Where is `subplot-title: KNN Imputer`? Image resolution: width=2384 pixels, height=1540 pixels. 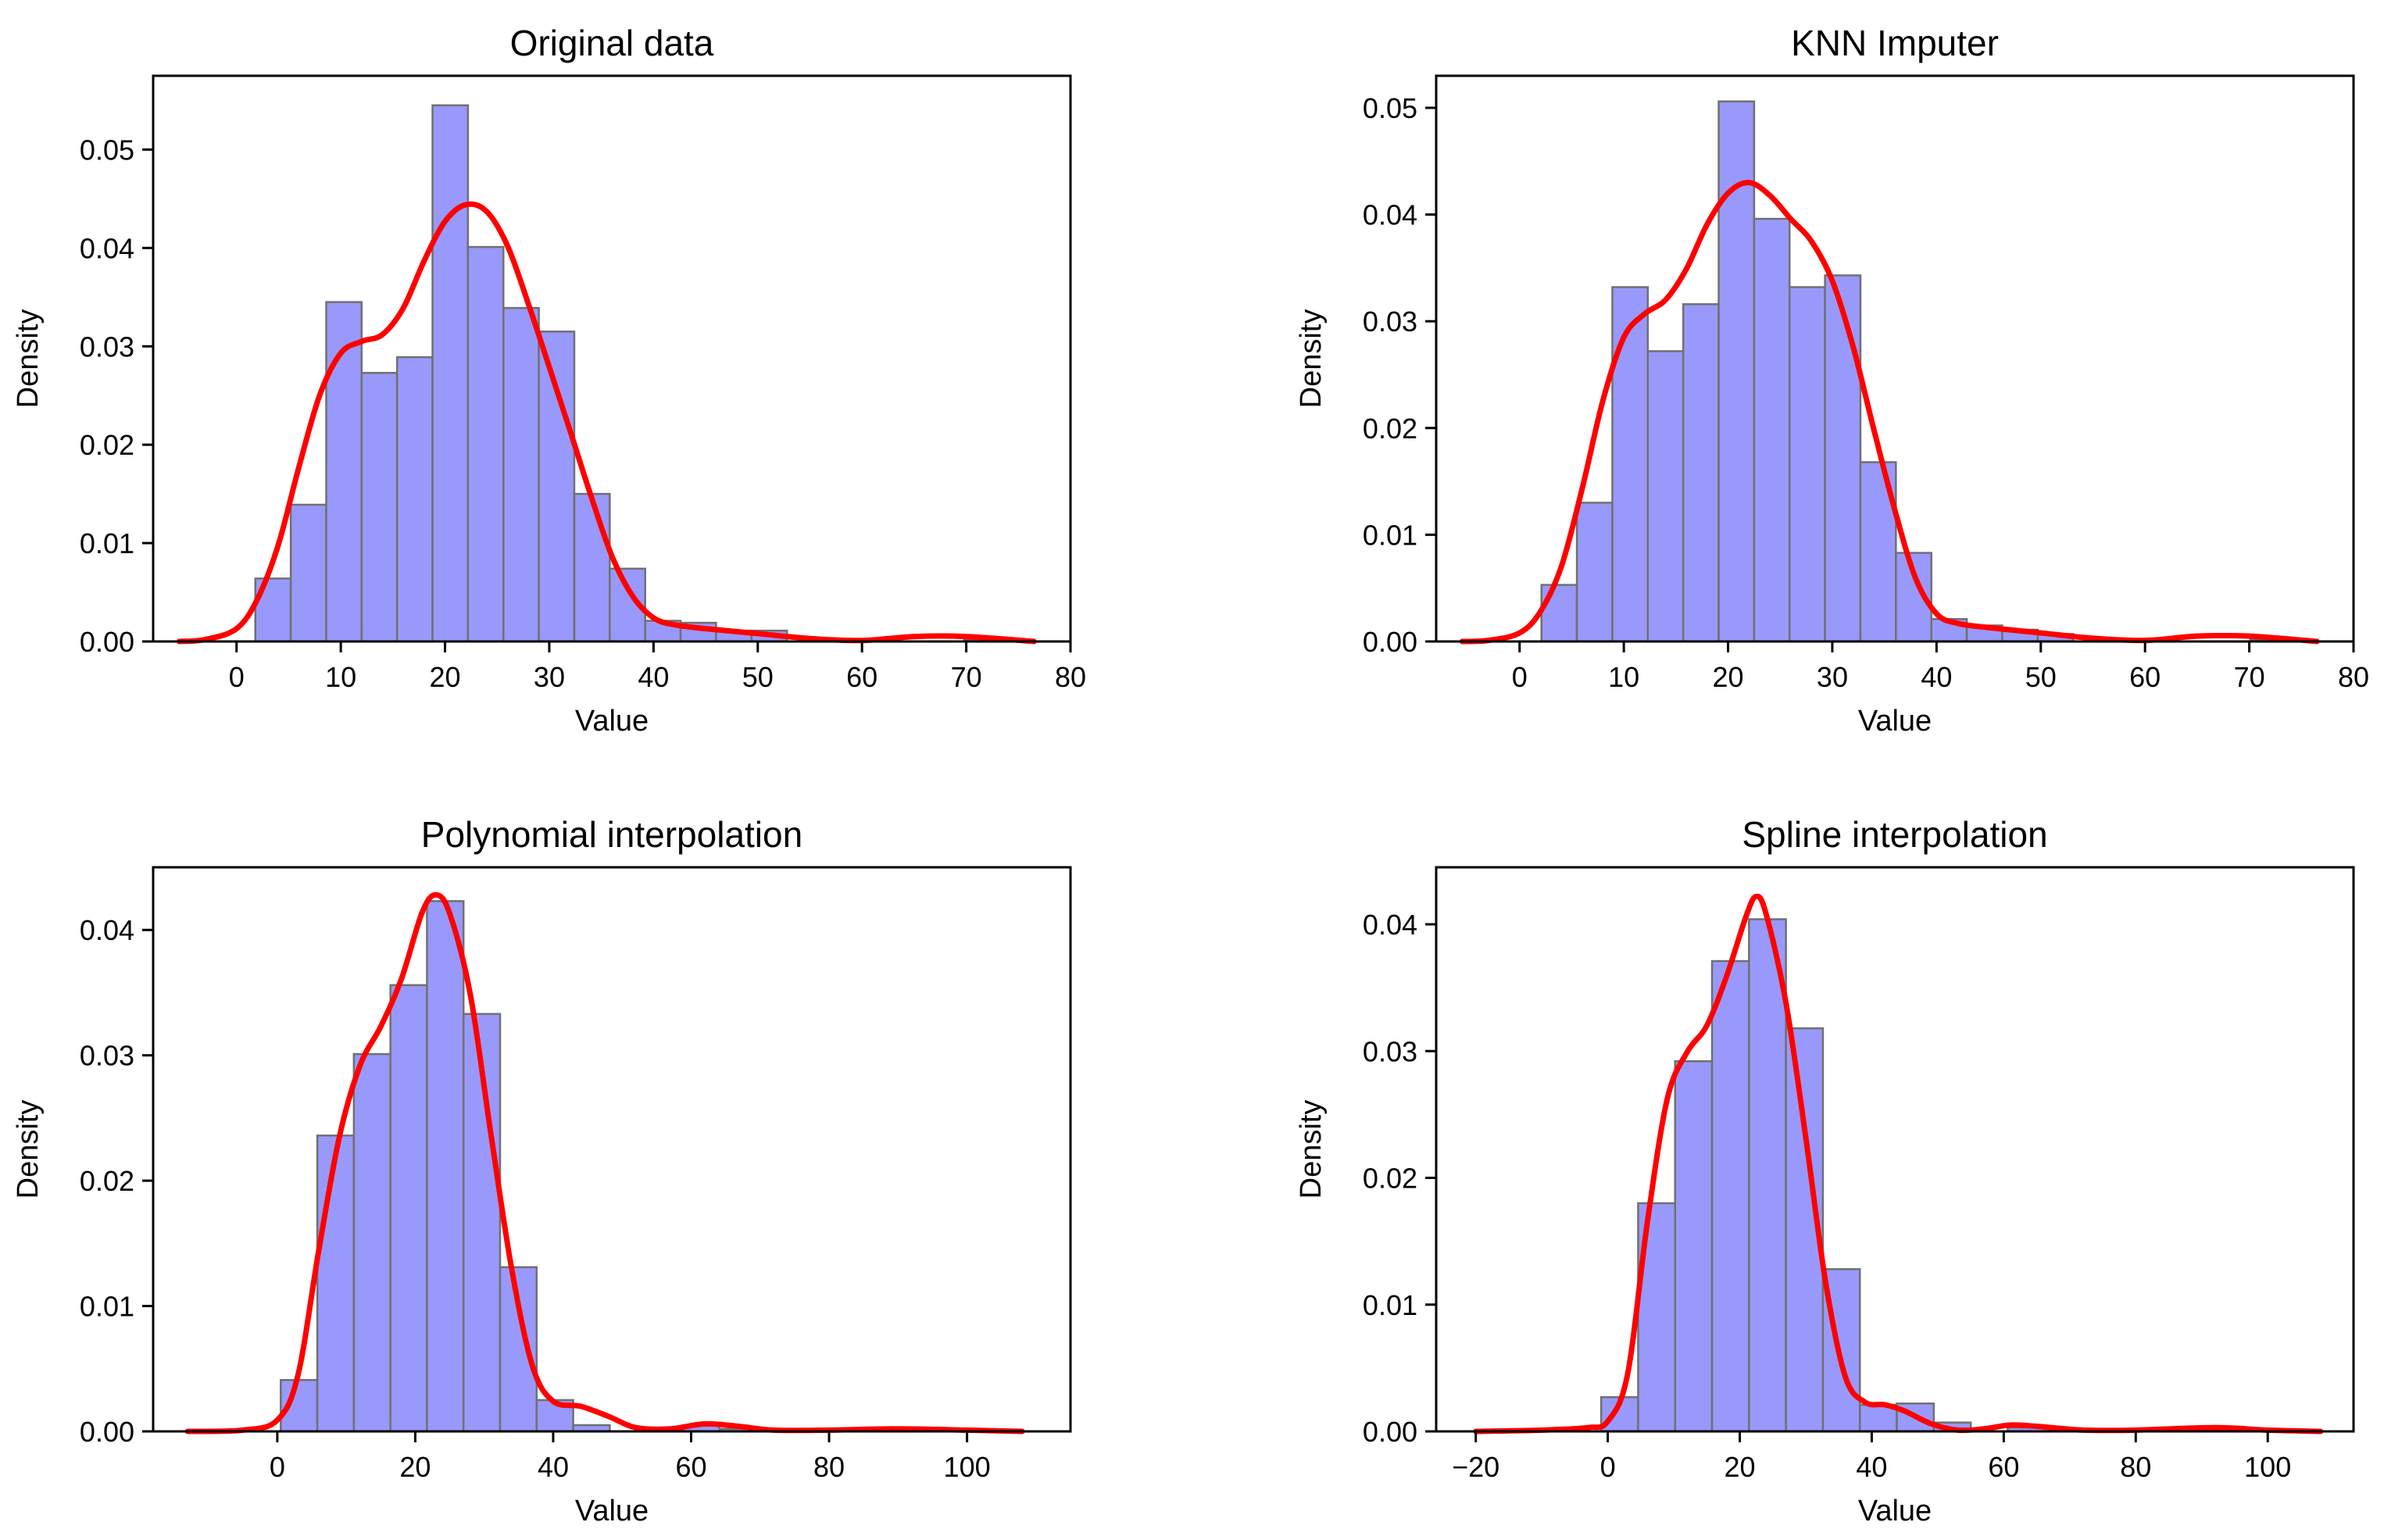
subplot-title: KNN Imputer is located at coordinates (1895, 43).